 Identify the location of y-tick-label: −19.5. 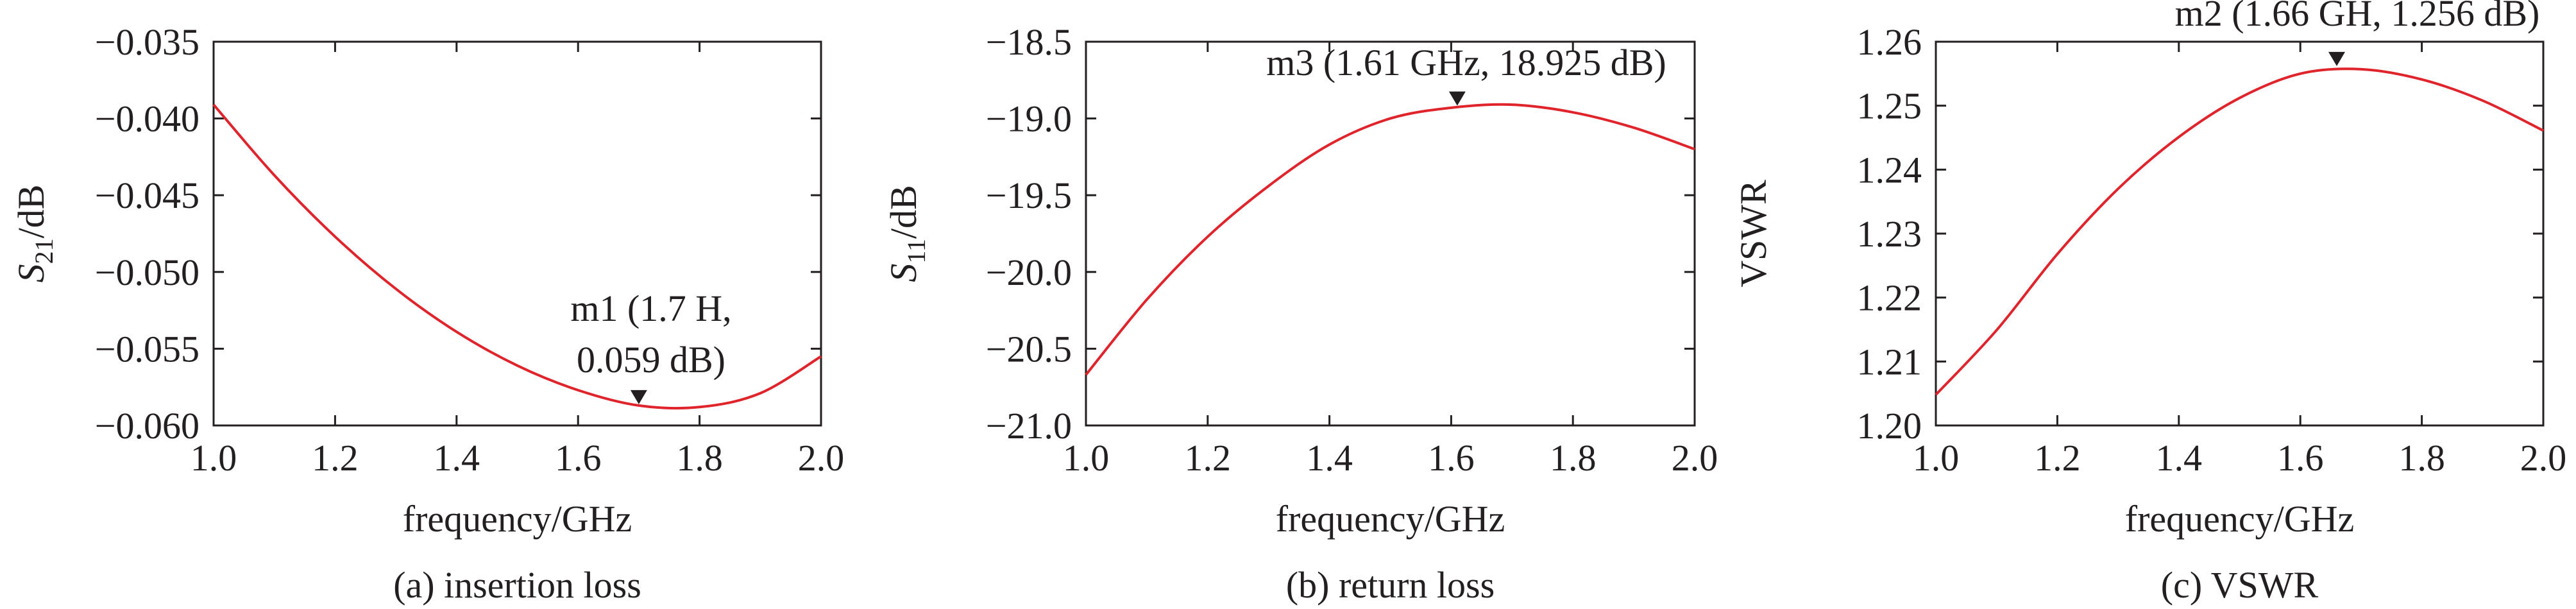
(1029, 196).